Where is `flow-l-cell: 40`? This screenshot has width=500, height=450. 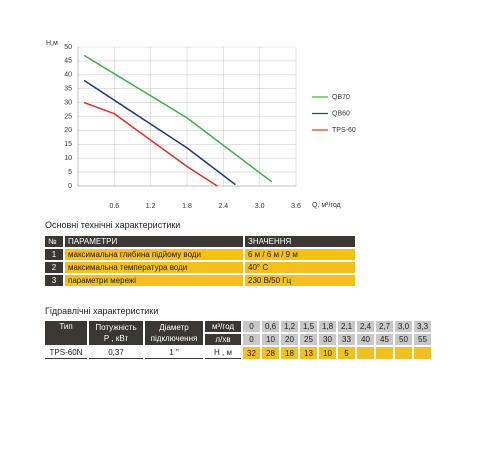 flow-l-cell: 40 is located at coordinates (365, 339).